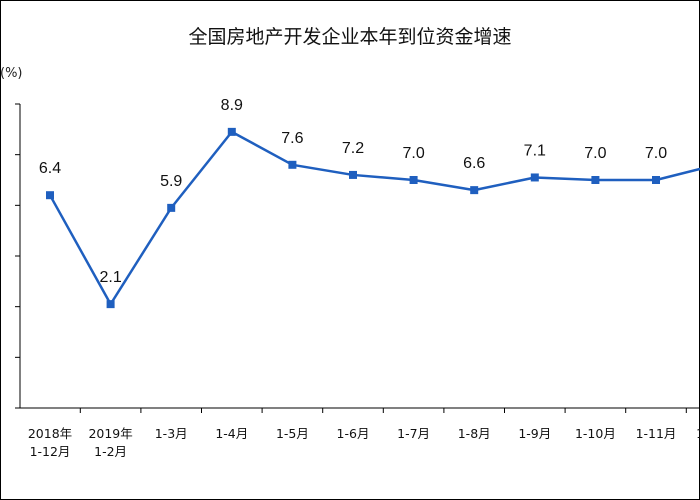 Image resolution: width=700 pixels, height=500 pixels. What do you see at coordinates (171, 181) in the screenshot?
I see `data-label: 5.9` at bounding box center [171, 181].